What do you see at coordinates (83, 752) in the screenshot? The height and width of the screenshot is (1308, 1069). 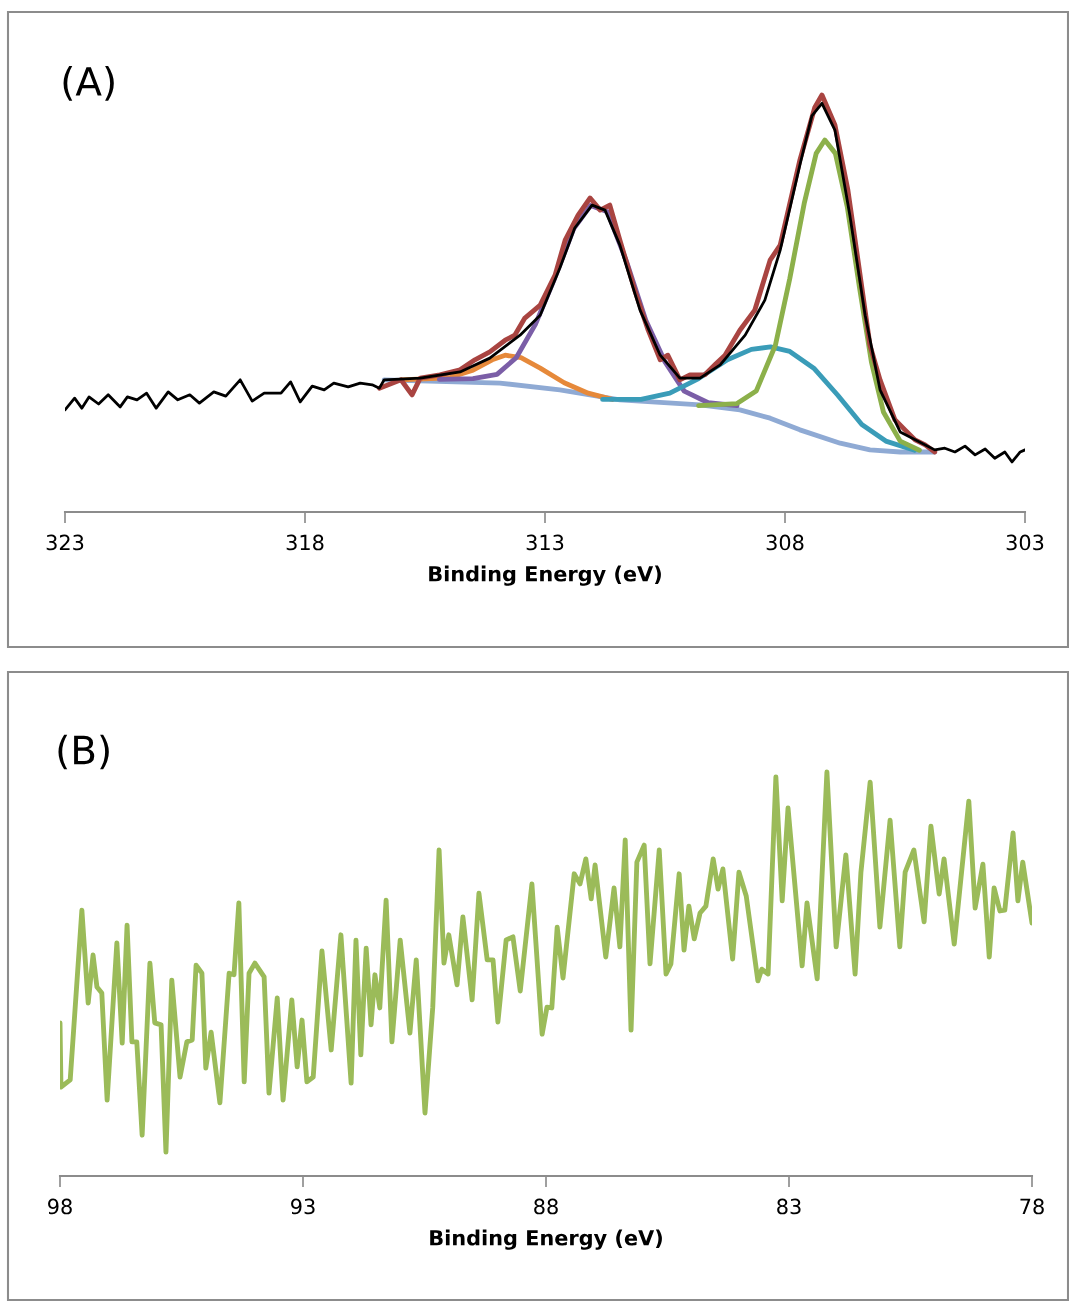 I see `chart-title: (B)` at bounding box center [83, 752].